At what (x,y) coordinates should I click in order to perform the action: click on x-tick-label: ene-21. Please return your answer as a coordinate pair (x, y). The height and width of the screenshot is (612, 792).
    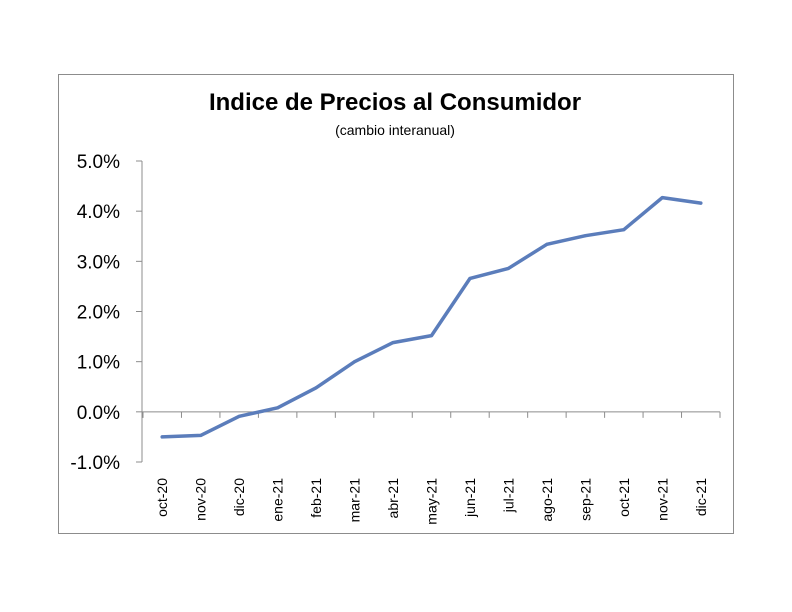
    Looking at the image, I should click on (278, 500).